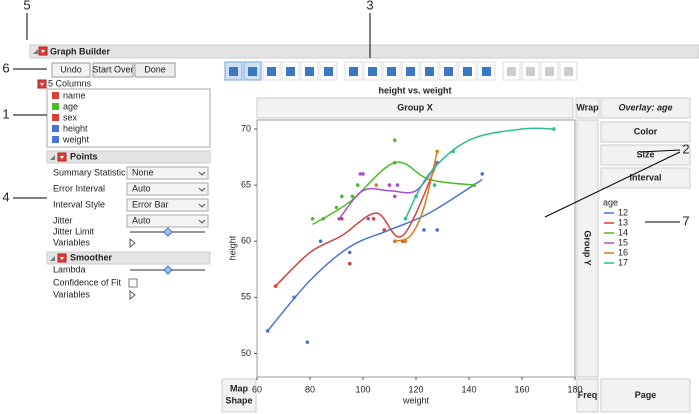 The image size is (699, 414). What do you see at coordinates (84, 156) in the screenshot?
I see `section-title: Points` at bounding box center [84, 156].